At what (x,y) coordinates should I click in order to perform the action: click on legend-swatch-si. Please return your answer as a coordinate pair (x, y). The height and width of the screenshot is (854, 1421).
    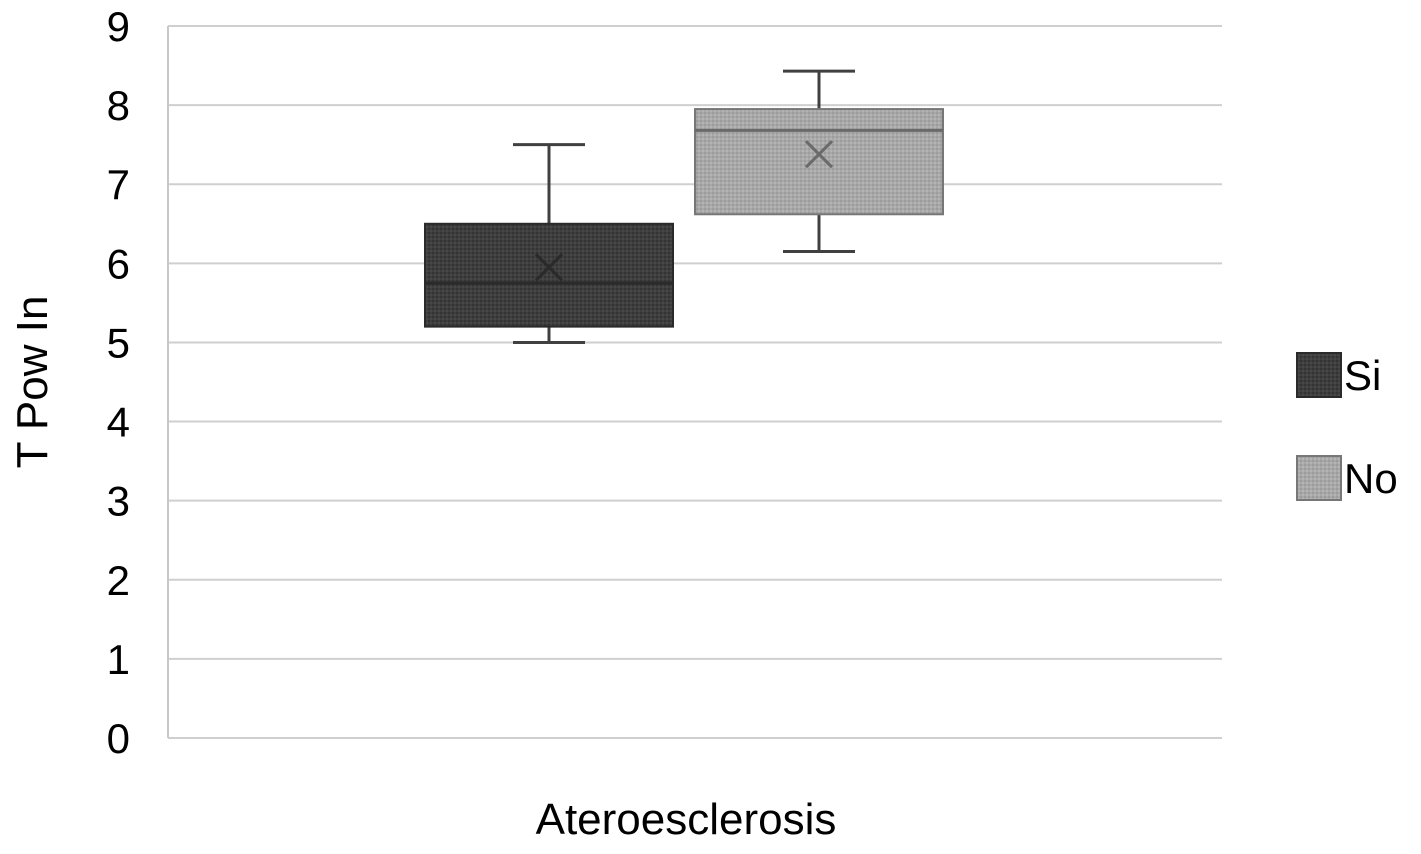
    Looking at the image, I should click on (1319, 375).